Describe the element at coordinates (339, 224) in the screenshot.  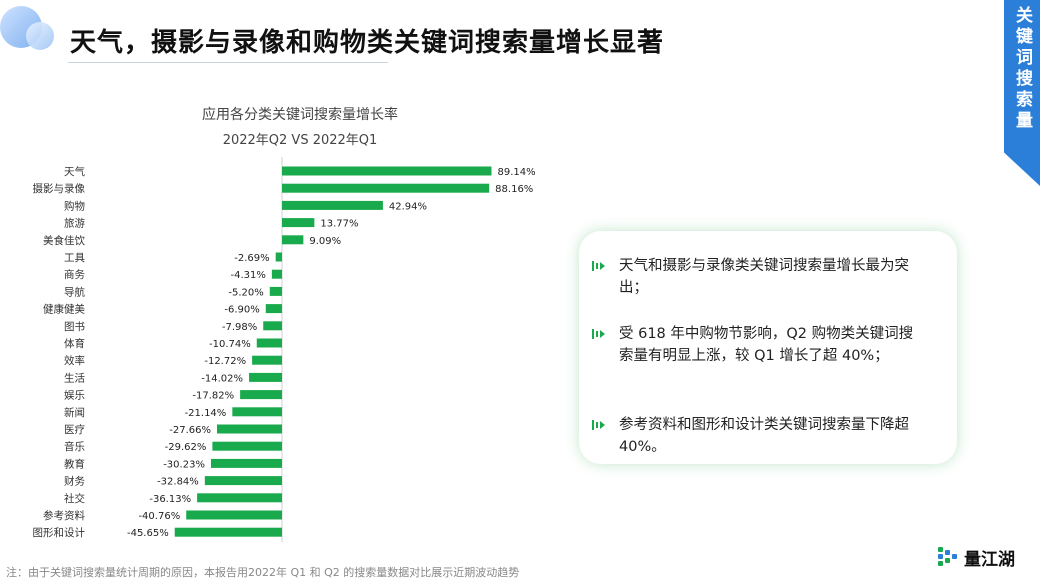
I see `value-label: 13.77%` at that location.